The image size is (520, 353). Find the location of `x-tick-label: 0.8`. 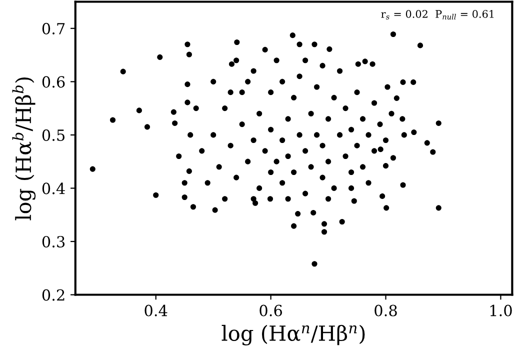

x-tick-label: 0.8 is located at coordinates (385, 310).